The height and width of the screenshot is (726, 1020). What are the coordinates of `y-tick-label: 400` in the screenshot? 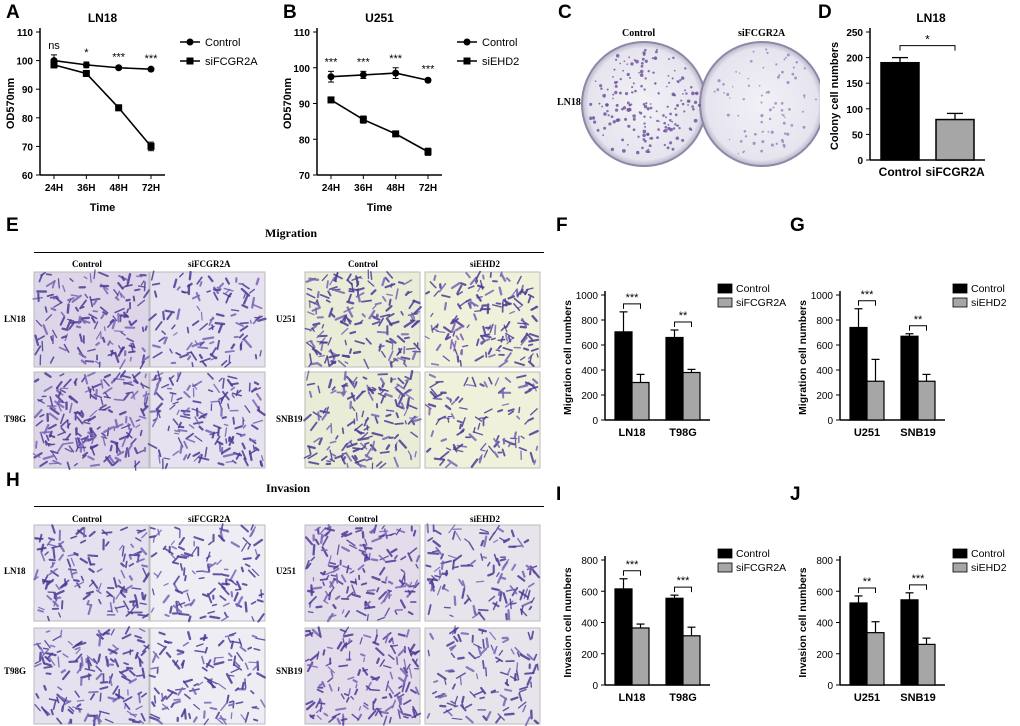 It's located at (824, 624).